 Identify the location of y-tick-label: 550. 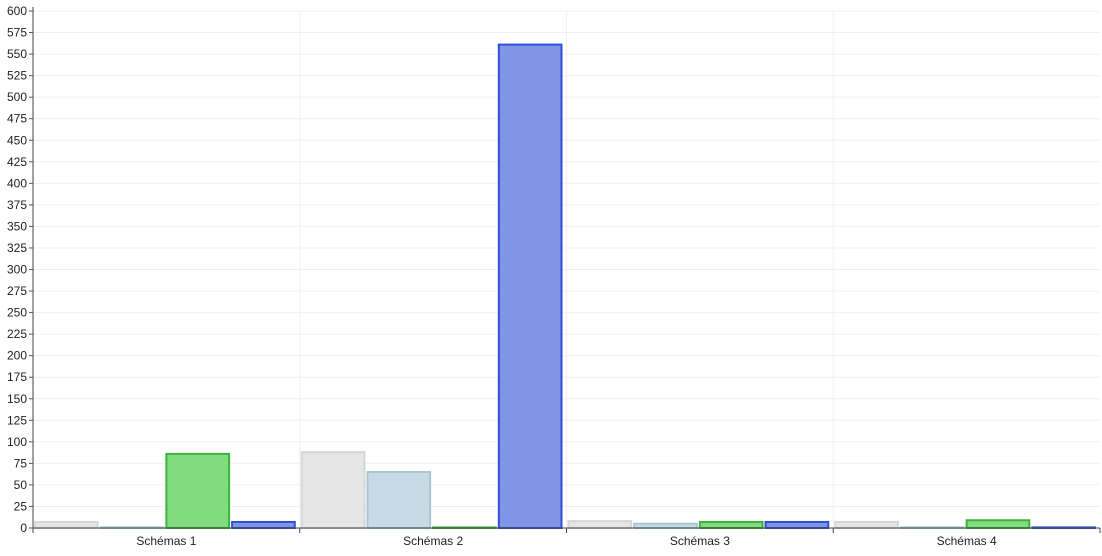
(17, 54).